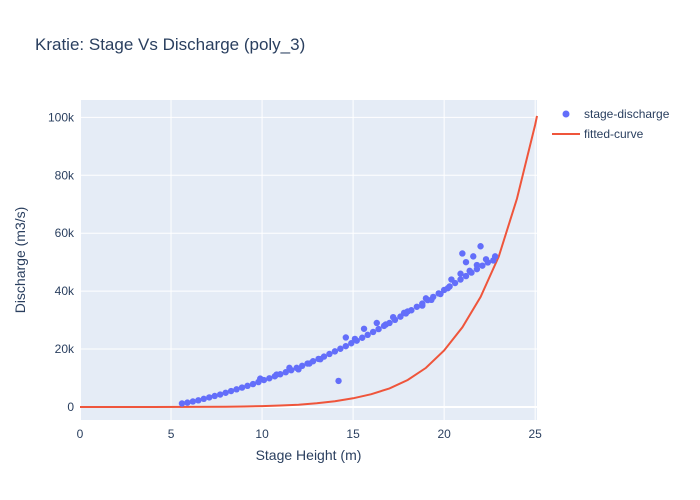 The height and width of the screenshot is (500, 700). What do you see at coordinates (61, 117) in the screenshot?
I see `y-tick-label: 100k` at bounding box center [61, 117].